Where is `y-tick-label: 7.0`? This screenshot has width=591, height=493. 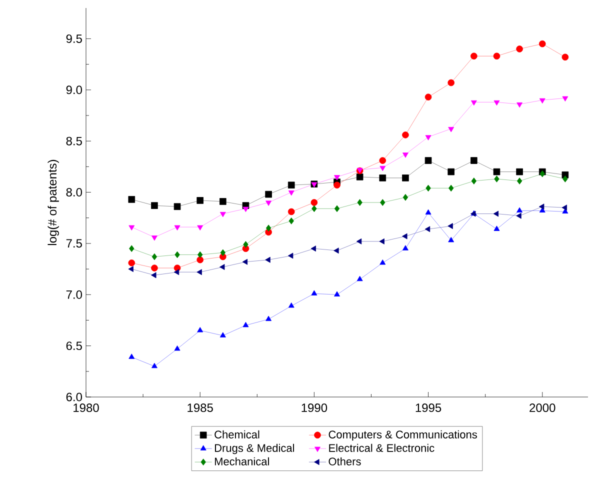 y-tick-label: 7.0 is located at coordinates (74, 294).